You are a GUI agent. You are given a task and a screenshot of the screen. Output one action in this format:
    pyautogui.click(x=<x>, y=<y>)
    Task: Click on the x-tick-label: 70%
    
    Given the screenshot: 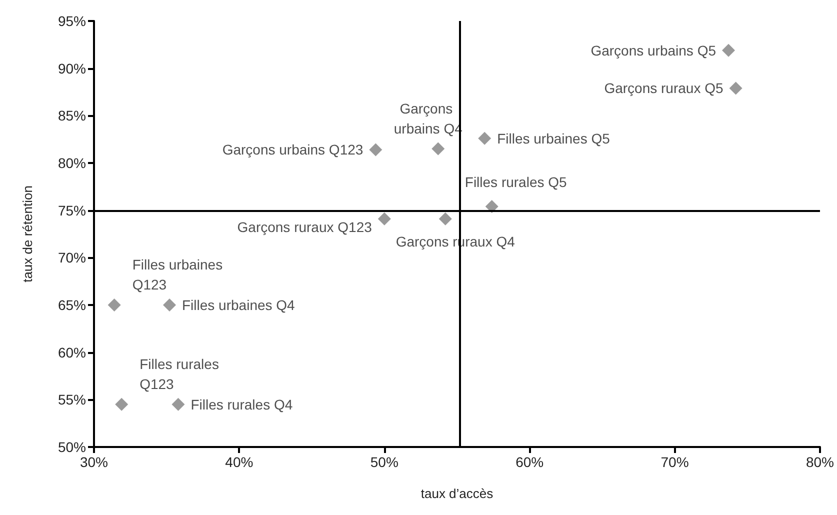 What is the action you would take?
    pyautogui.click(x=674, y=462)
    